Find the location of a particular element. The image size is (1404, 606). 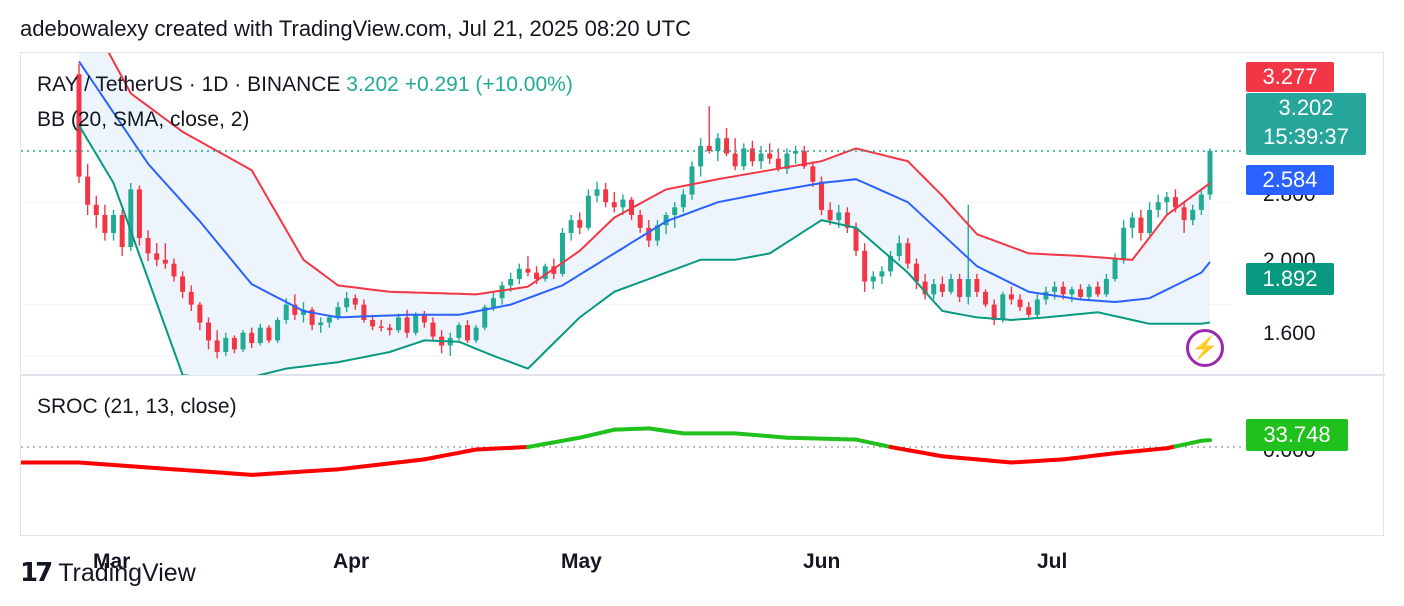

sroc-segment is located at coordinates (1205, 440).